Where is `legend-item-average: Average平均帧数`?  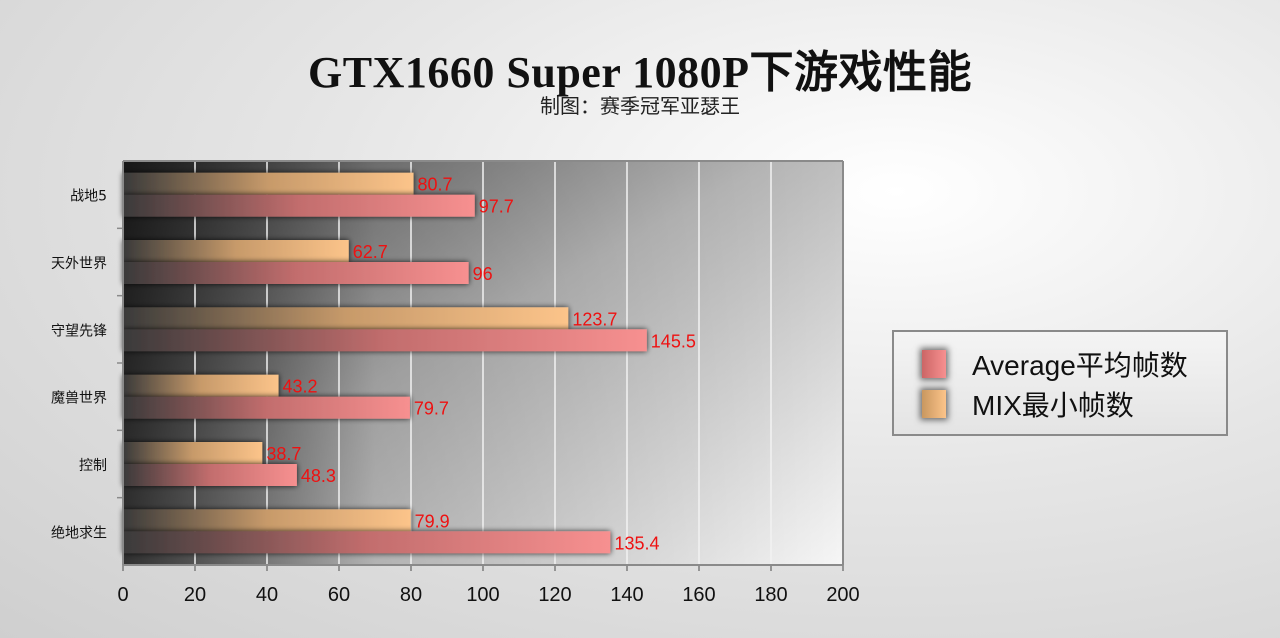
legend-item-average: Average平均帧数 is located at coordinates (1055, 364).